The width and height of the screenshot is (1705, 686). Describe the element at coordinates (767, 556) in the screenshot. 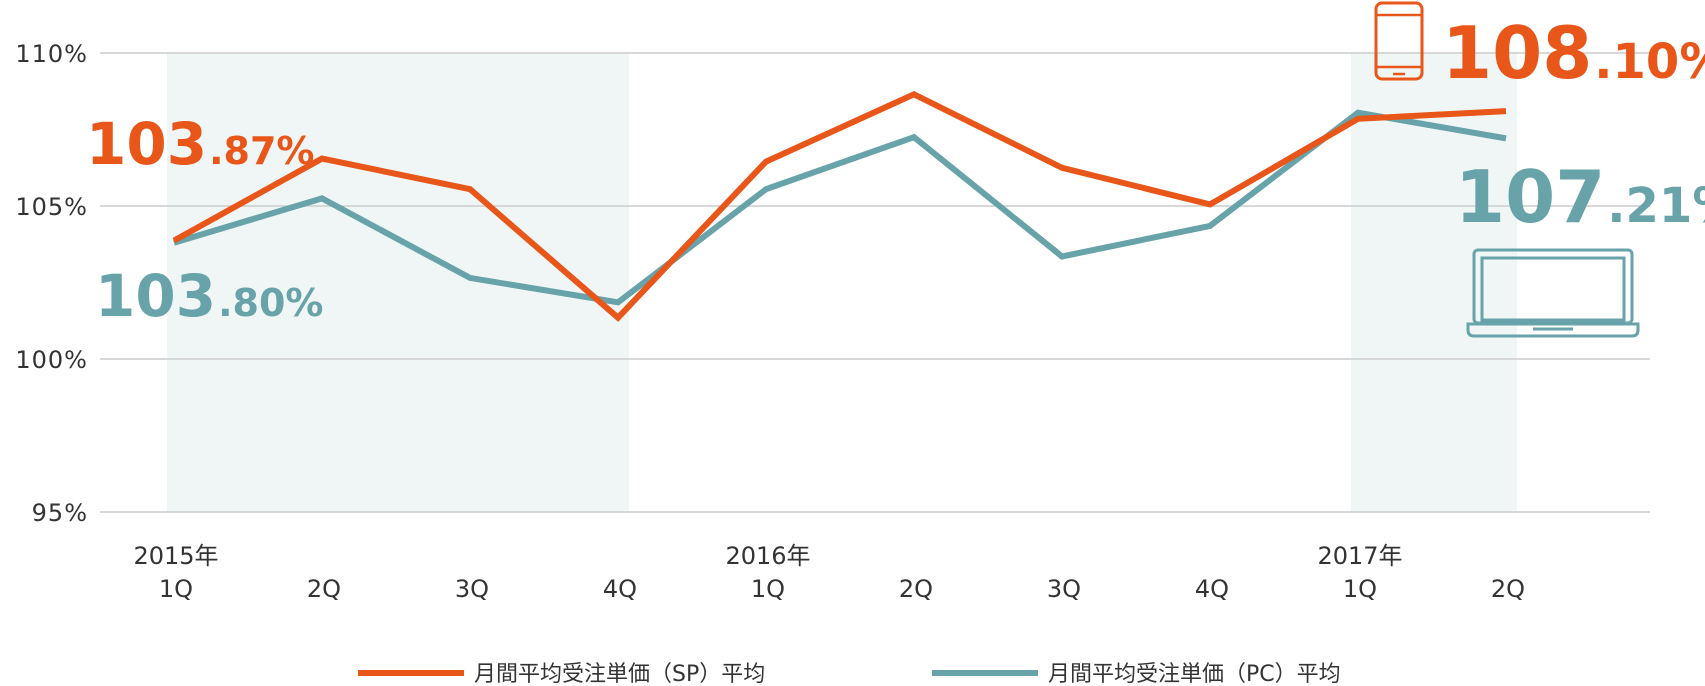

I see `x-tick-text: 2016年` at that location.